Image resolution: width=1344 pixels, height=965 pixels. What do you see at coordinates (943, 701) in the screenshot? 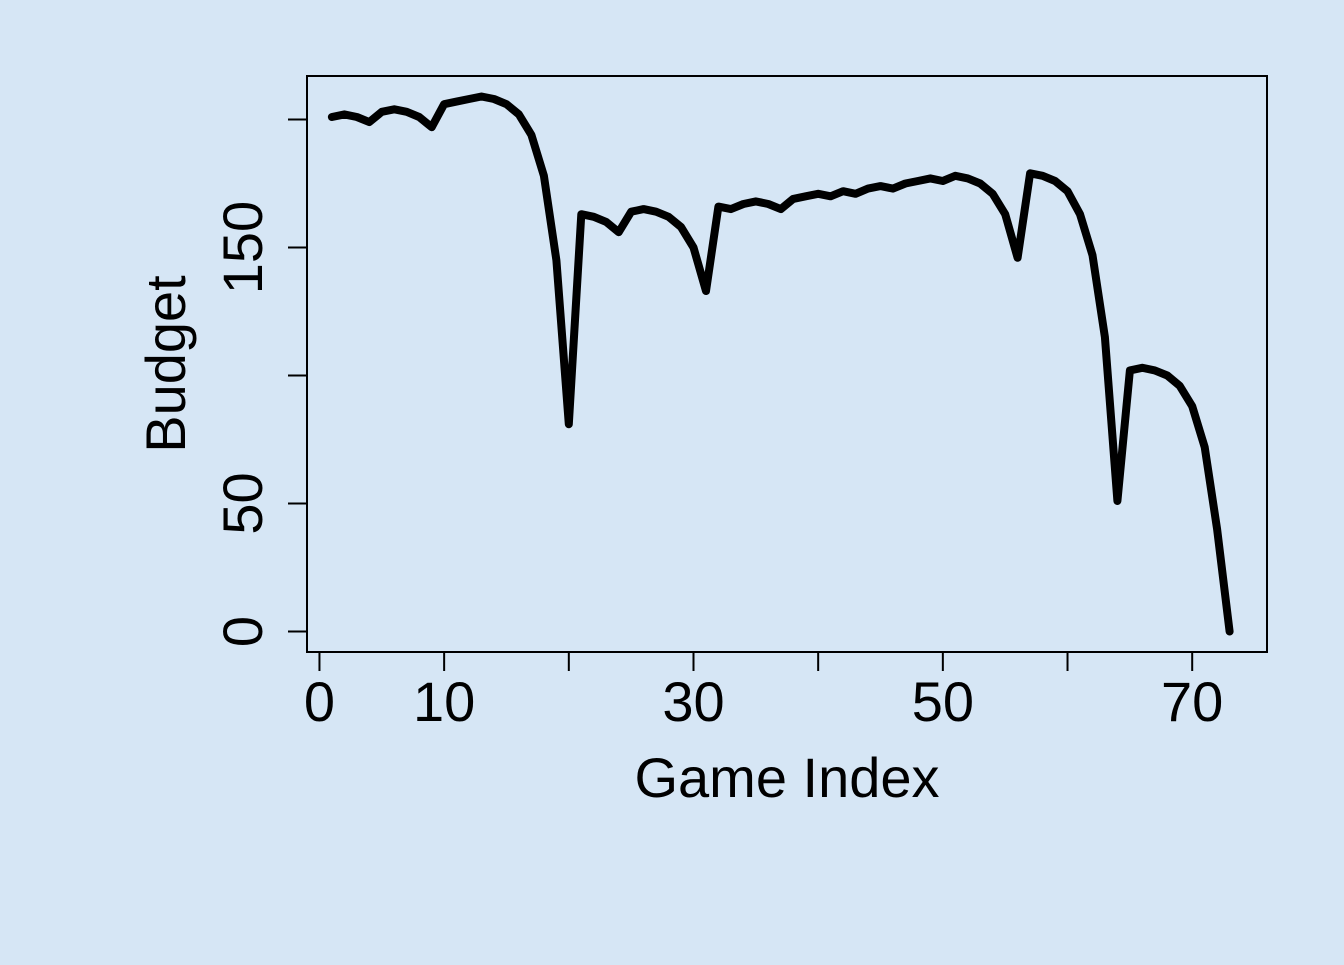
I see `x-tick-label: 50` at bounding box center [943, 701].